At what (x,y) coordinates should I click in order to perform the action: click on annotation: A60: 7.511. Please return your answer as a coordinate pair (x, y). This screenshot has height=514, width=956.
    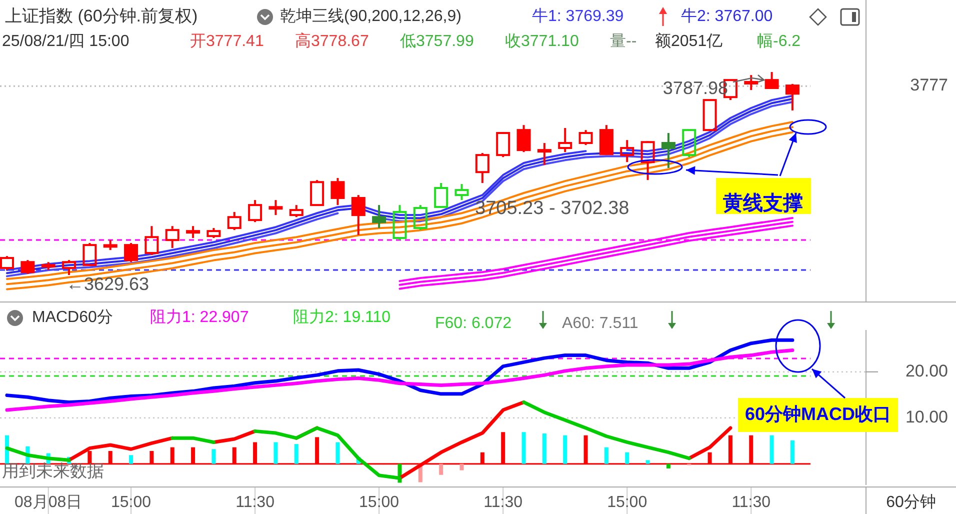
    Looking at the image, I should click on (600, 323).